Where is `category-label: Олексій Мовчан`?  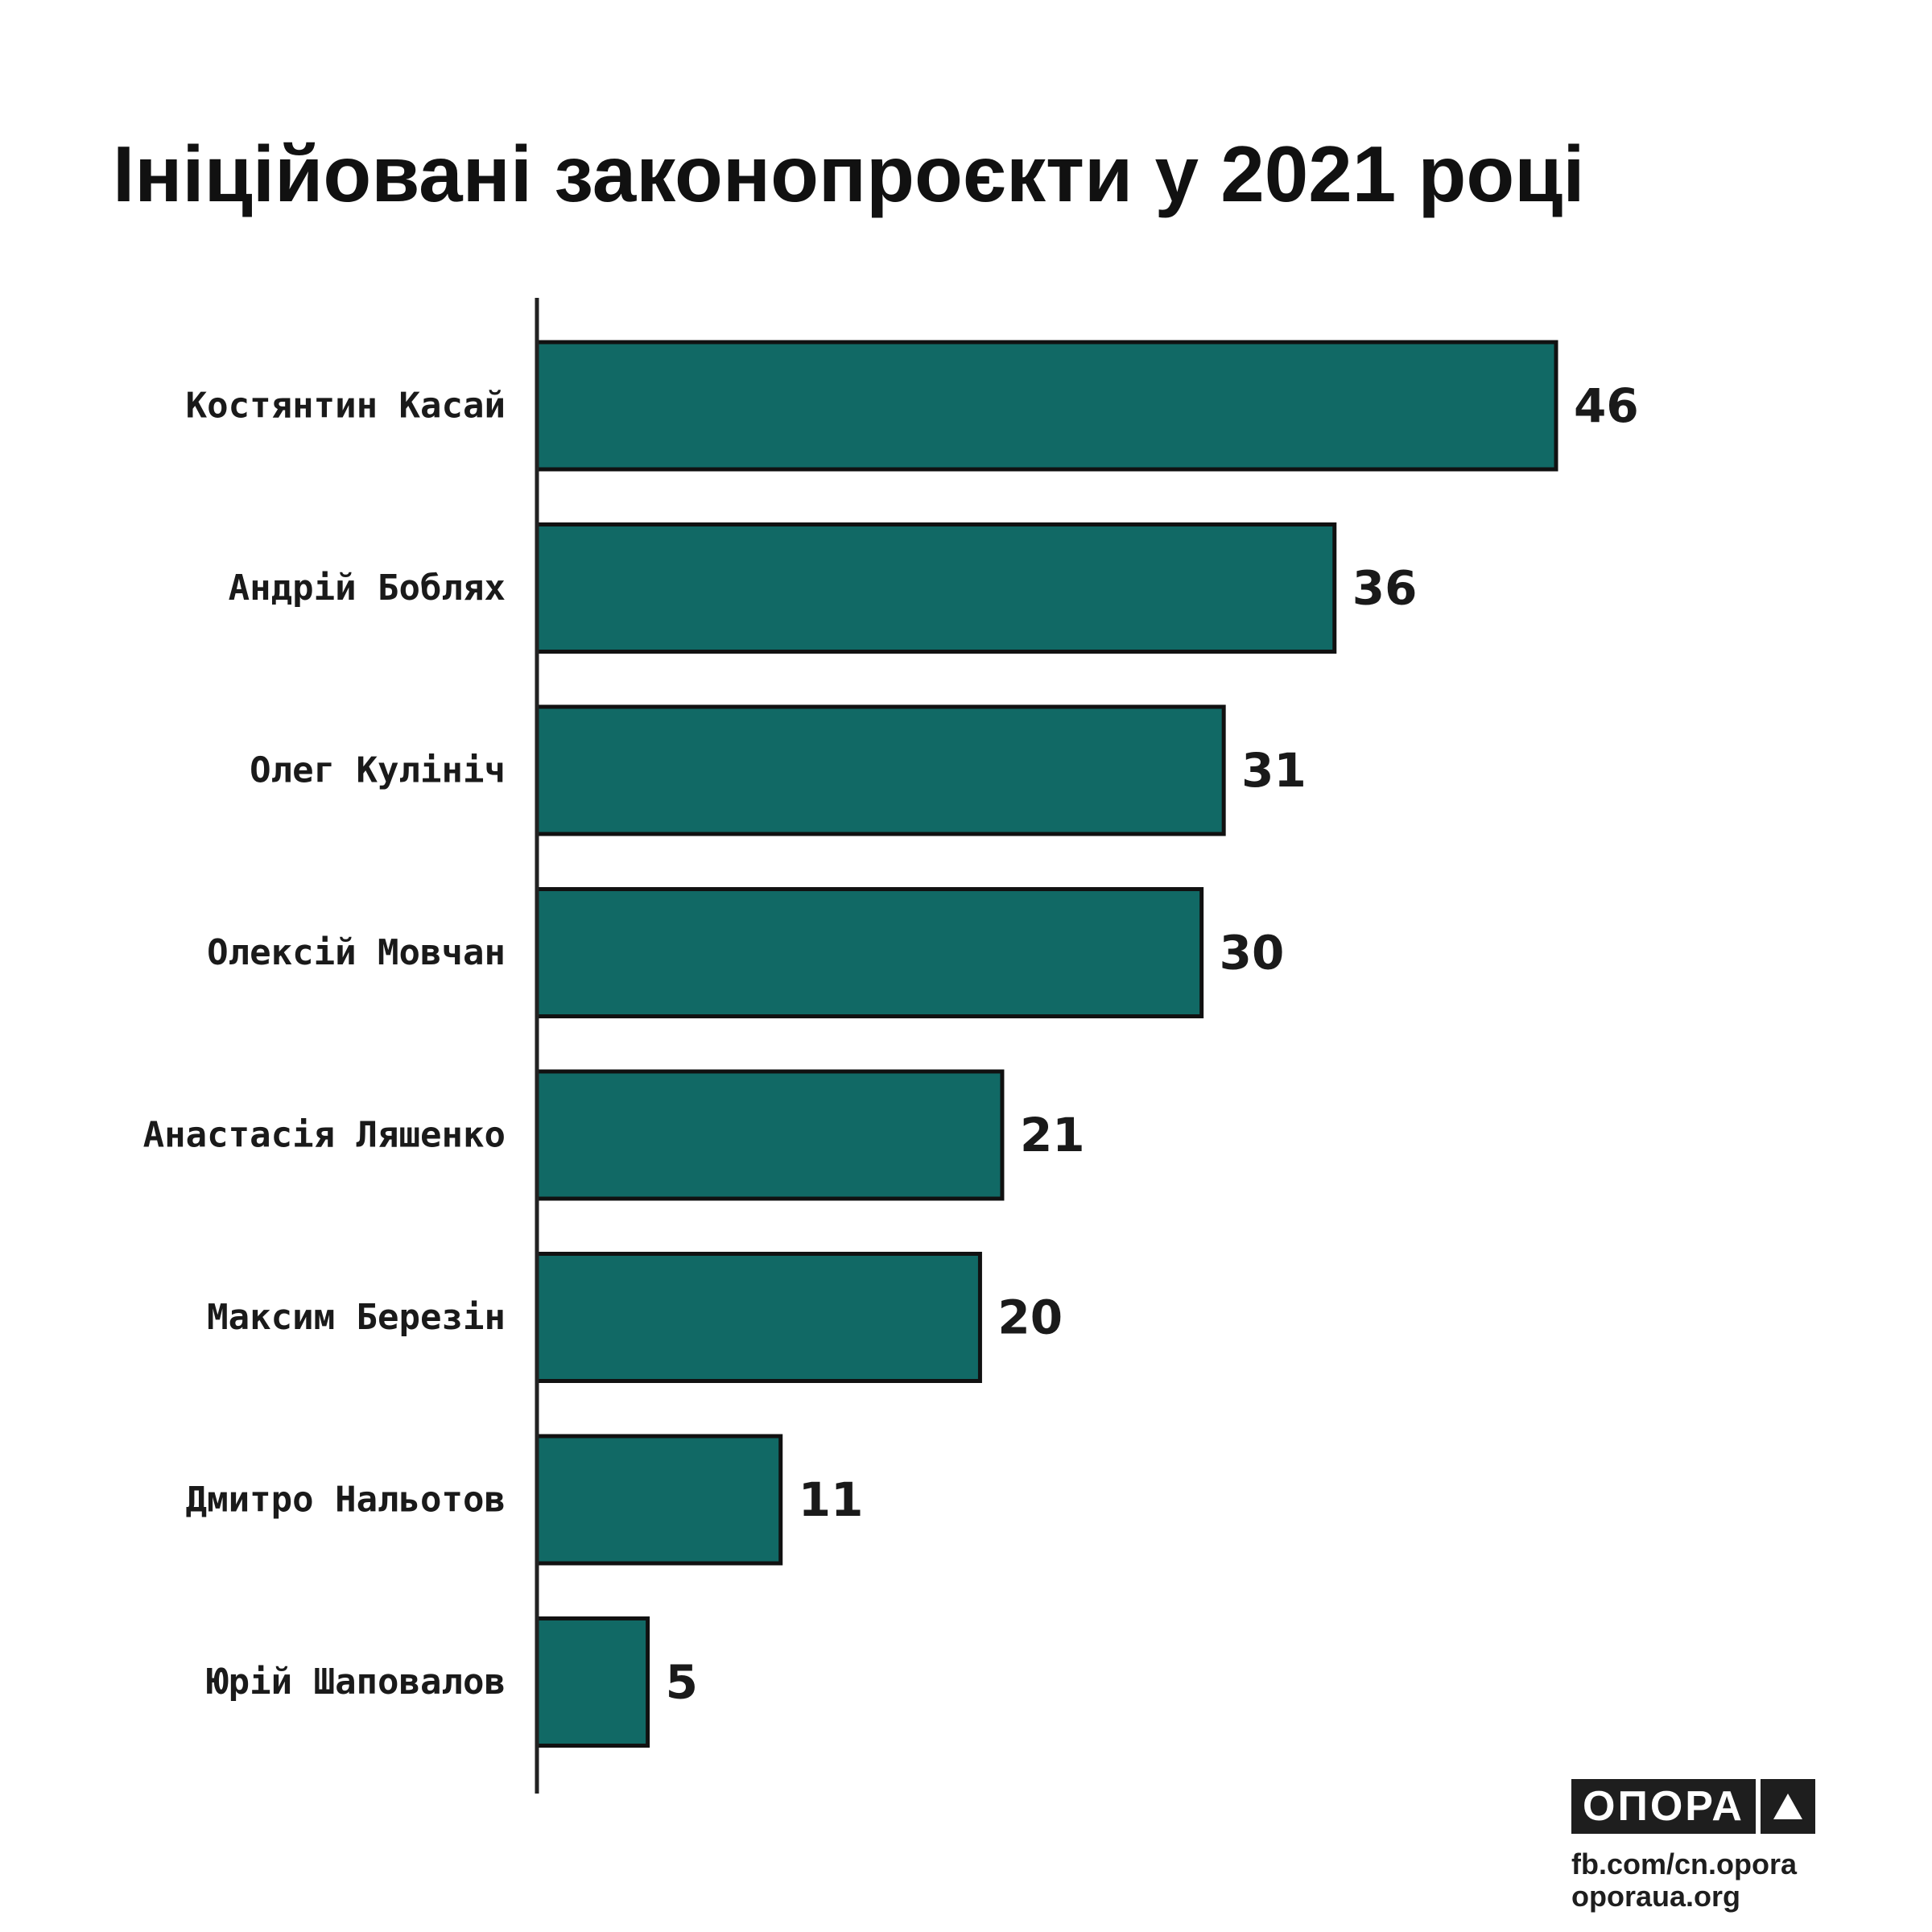 category-label: Олексій Мовчан is located at coordinates (356, 952).